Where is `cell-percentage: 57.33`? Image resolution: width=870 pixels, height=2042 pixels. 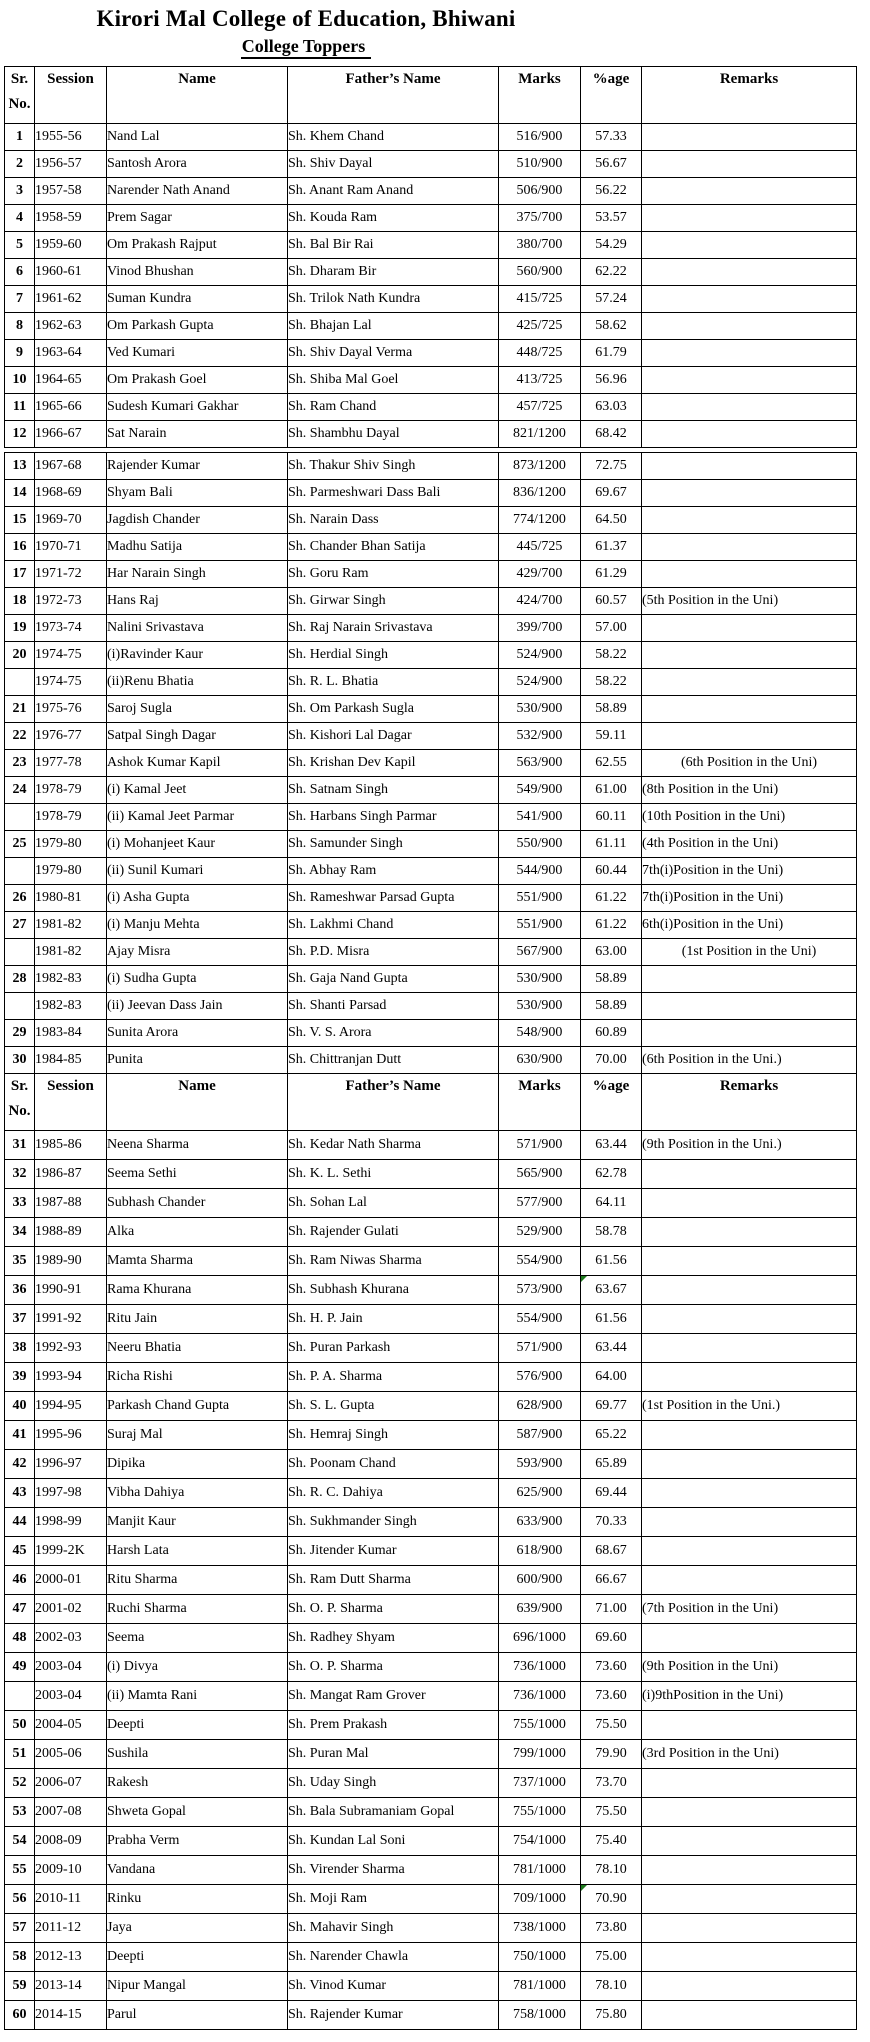 cell-percentage: 57.33 is located at coordinates (611, 137).